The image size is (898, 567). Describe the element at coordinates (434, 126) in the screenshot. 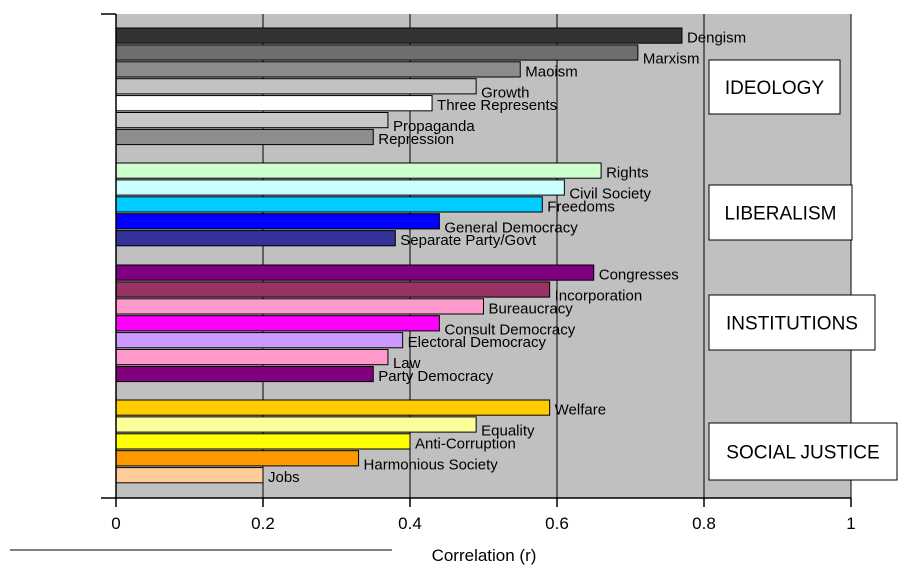

I see `bar-label: Propaganda` at that location.